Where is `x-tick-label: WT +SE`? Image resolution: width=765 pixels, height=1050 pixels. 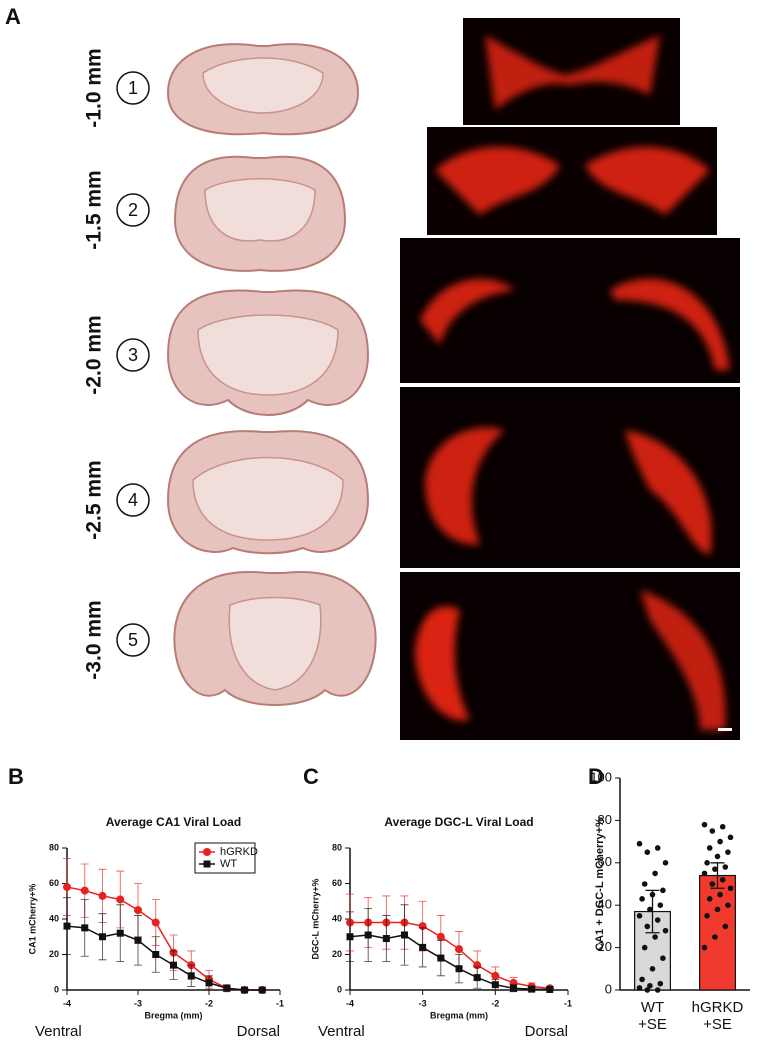 x-tick-label: WT +SE is located at coordinates (652, 1016).